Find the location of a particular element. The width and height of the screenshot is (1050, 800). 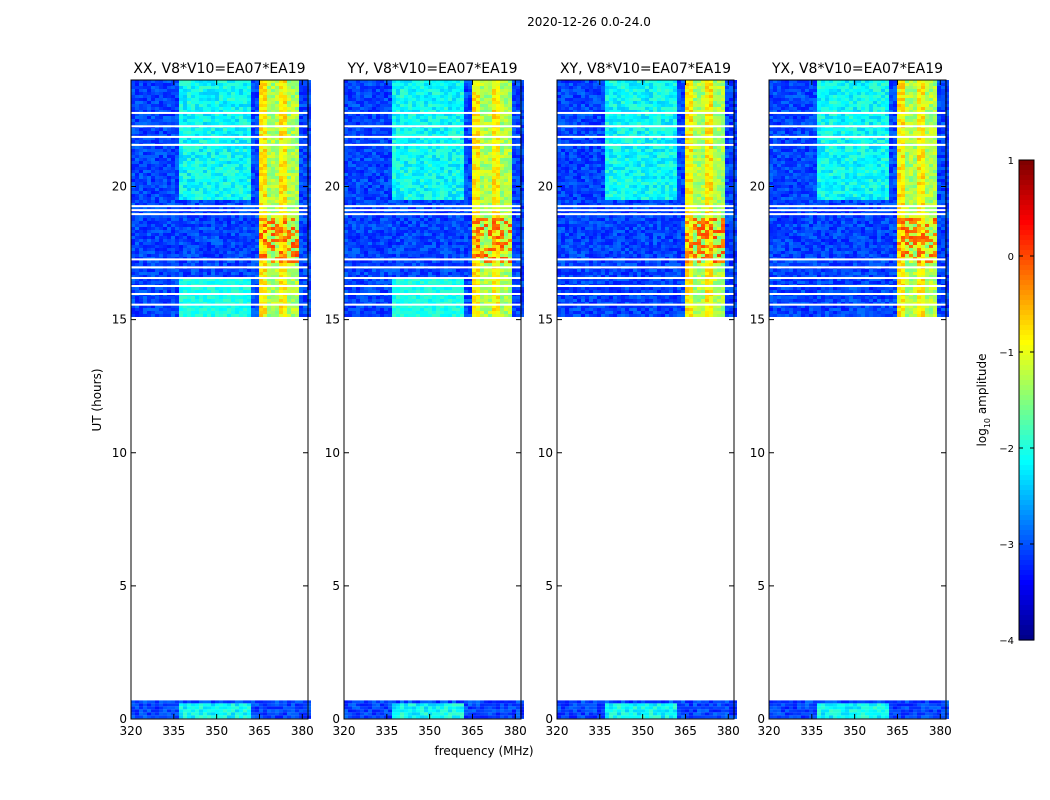

colorbar-tick-label: 0 is located at coordinates (1011, 257).